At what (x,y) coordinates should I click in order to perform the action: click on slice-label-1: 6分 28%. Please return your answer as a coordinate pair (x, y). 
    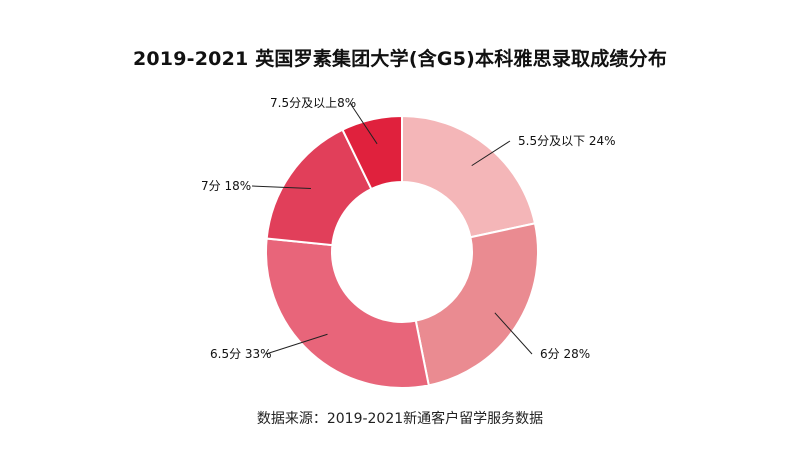
    Looking at the image, I should click on (565, 354).